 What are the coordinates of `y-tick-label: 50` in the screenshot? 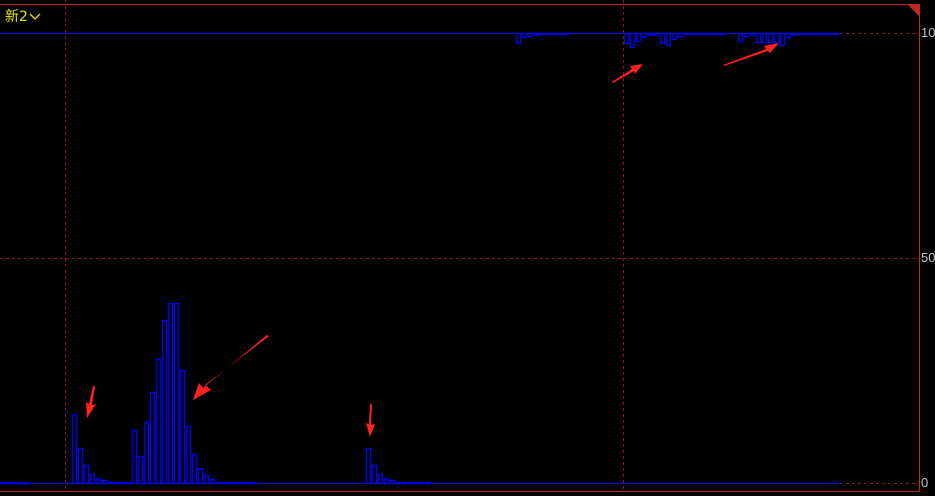 It's located at (928, 257).